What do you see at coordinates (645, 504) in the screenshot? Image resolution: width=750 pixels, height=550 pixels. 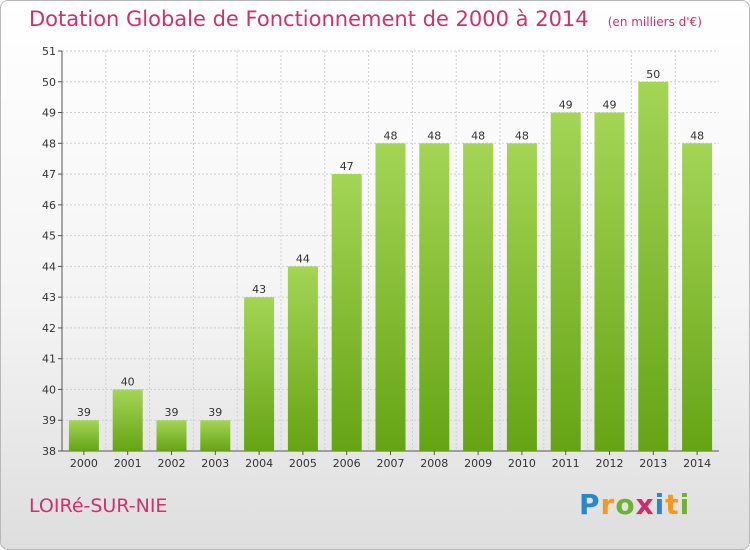 I see `logo-letter: x` at bounding box center [645, 504].